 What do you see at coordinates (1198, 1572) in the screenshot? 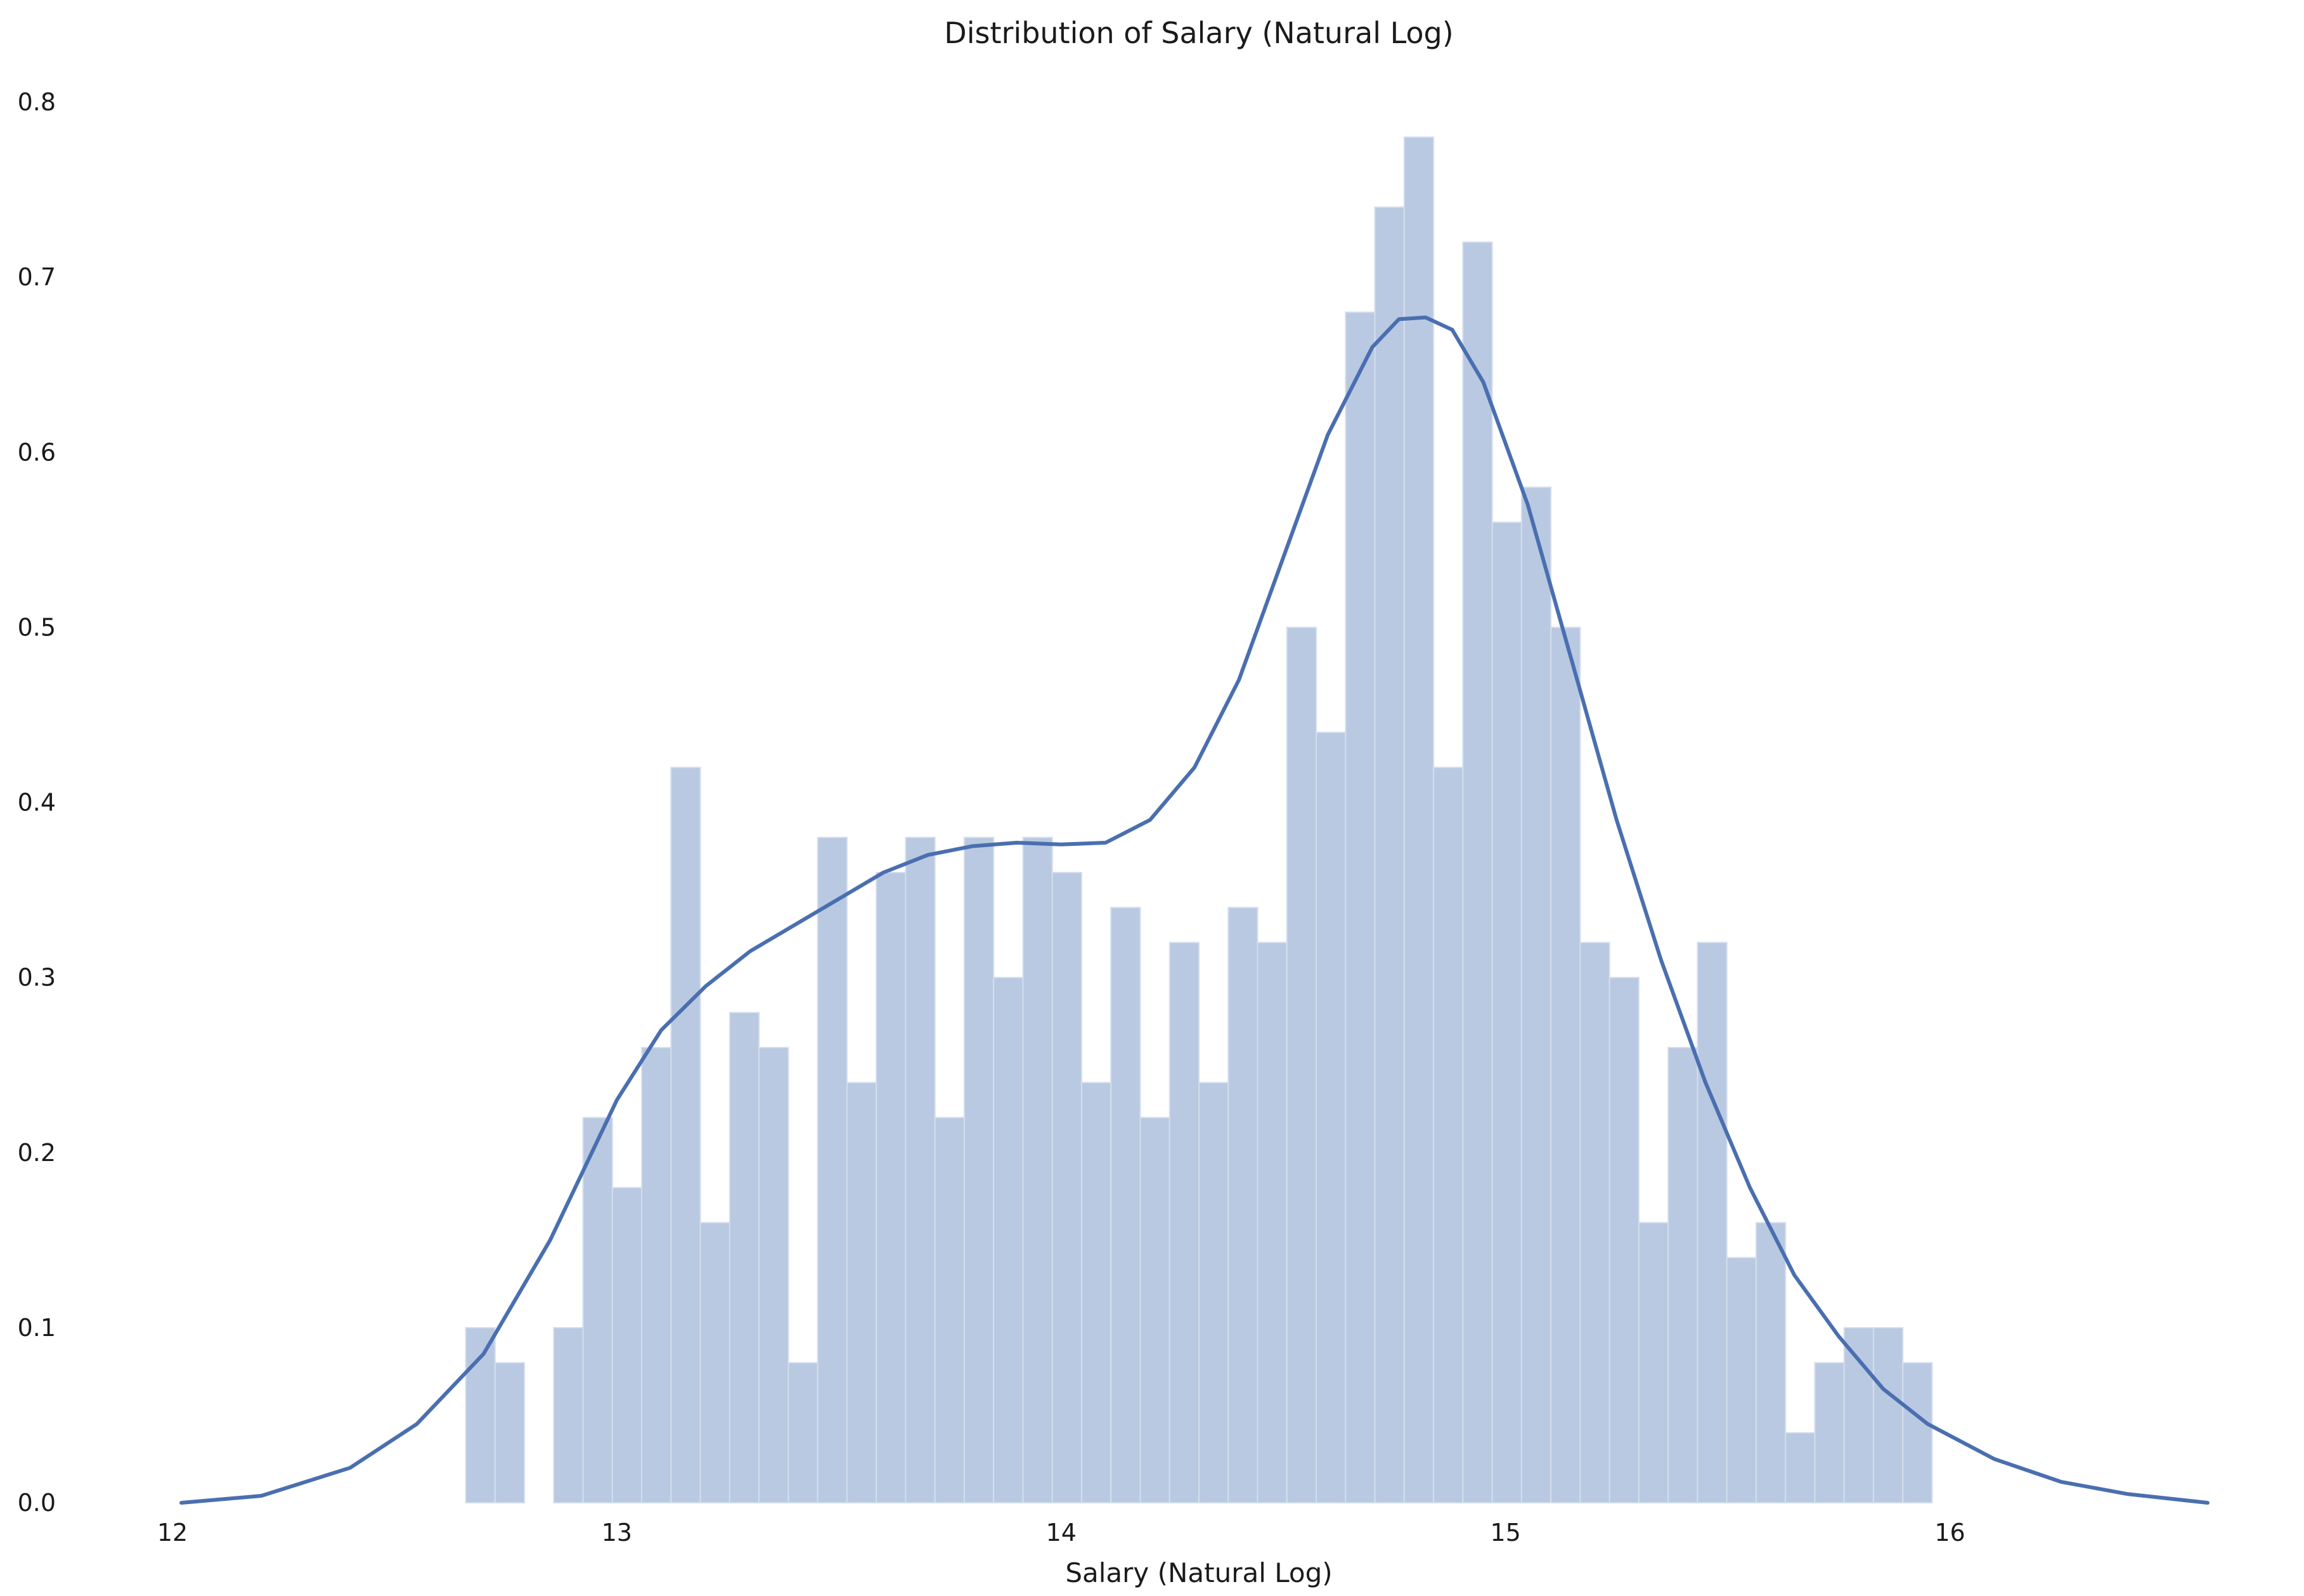
I see `x-axis-label: Salary (Natural Log)` at bounding box center [1198, 1572].